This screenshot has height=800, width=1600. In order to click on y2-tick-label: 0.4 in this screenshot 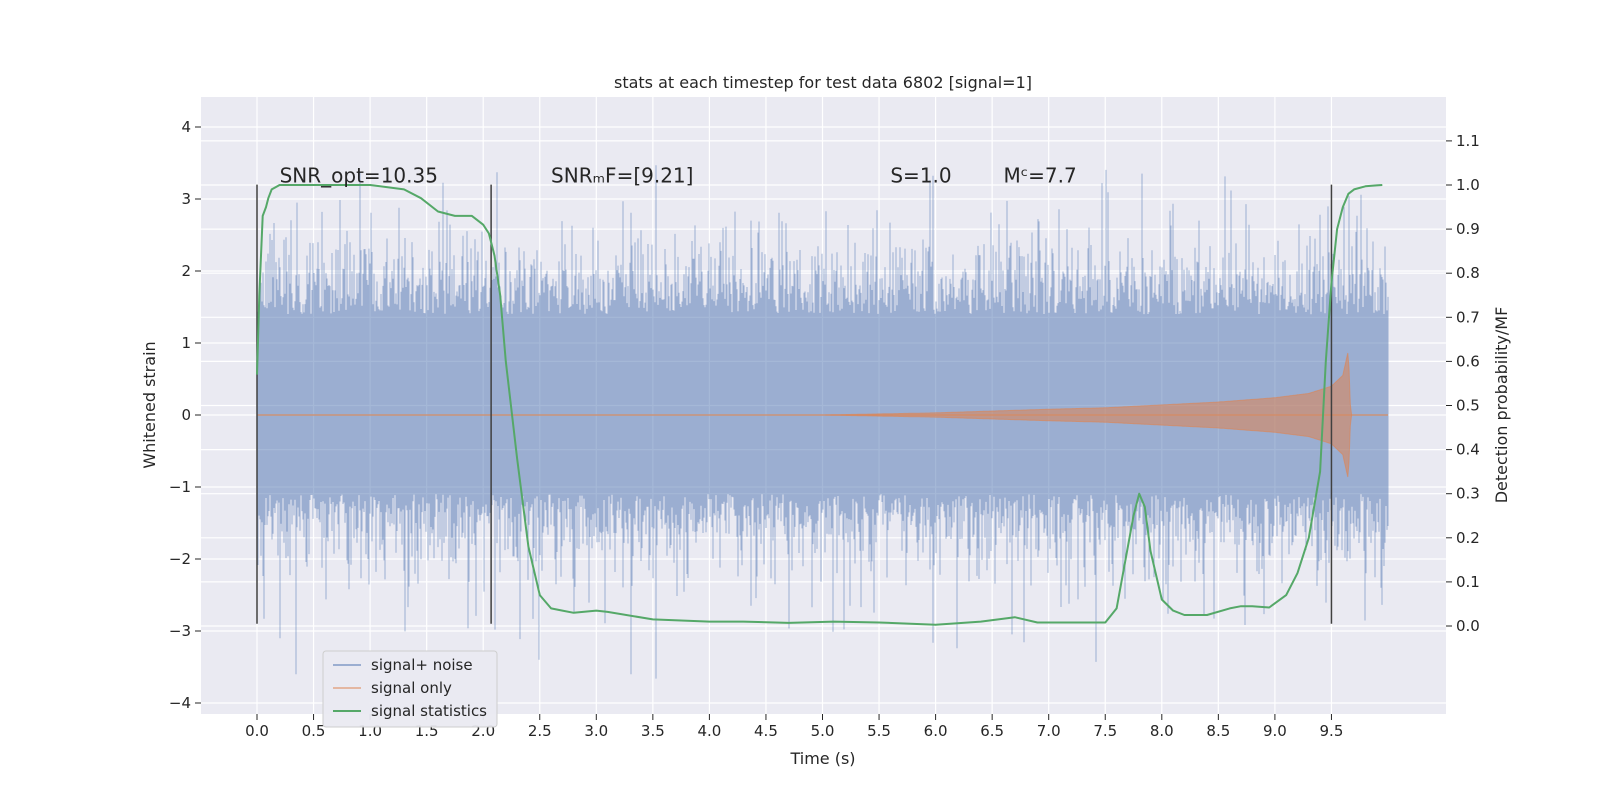, I will do `click(1468, 450)`.